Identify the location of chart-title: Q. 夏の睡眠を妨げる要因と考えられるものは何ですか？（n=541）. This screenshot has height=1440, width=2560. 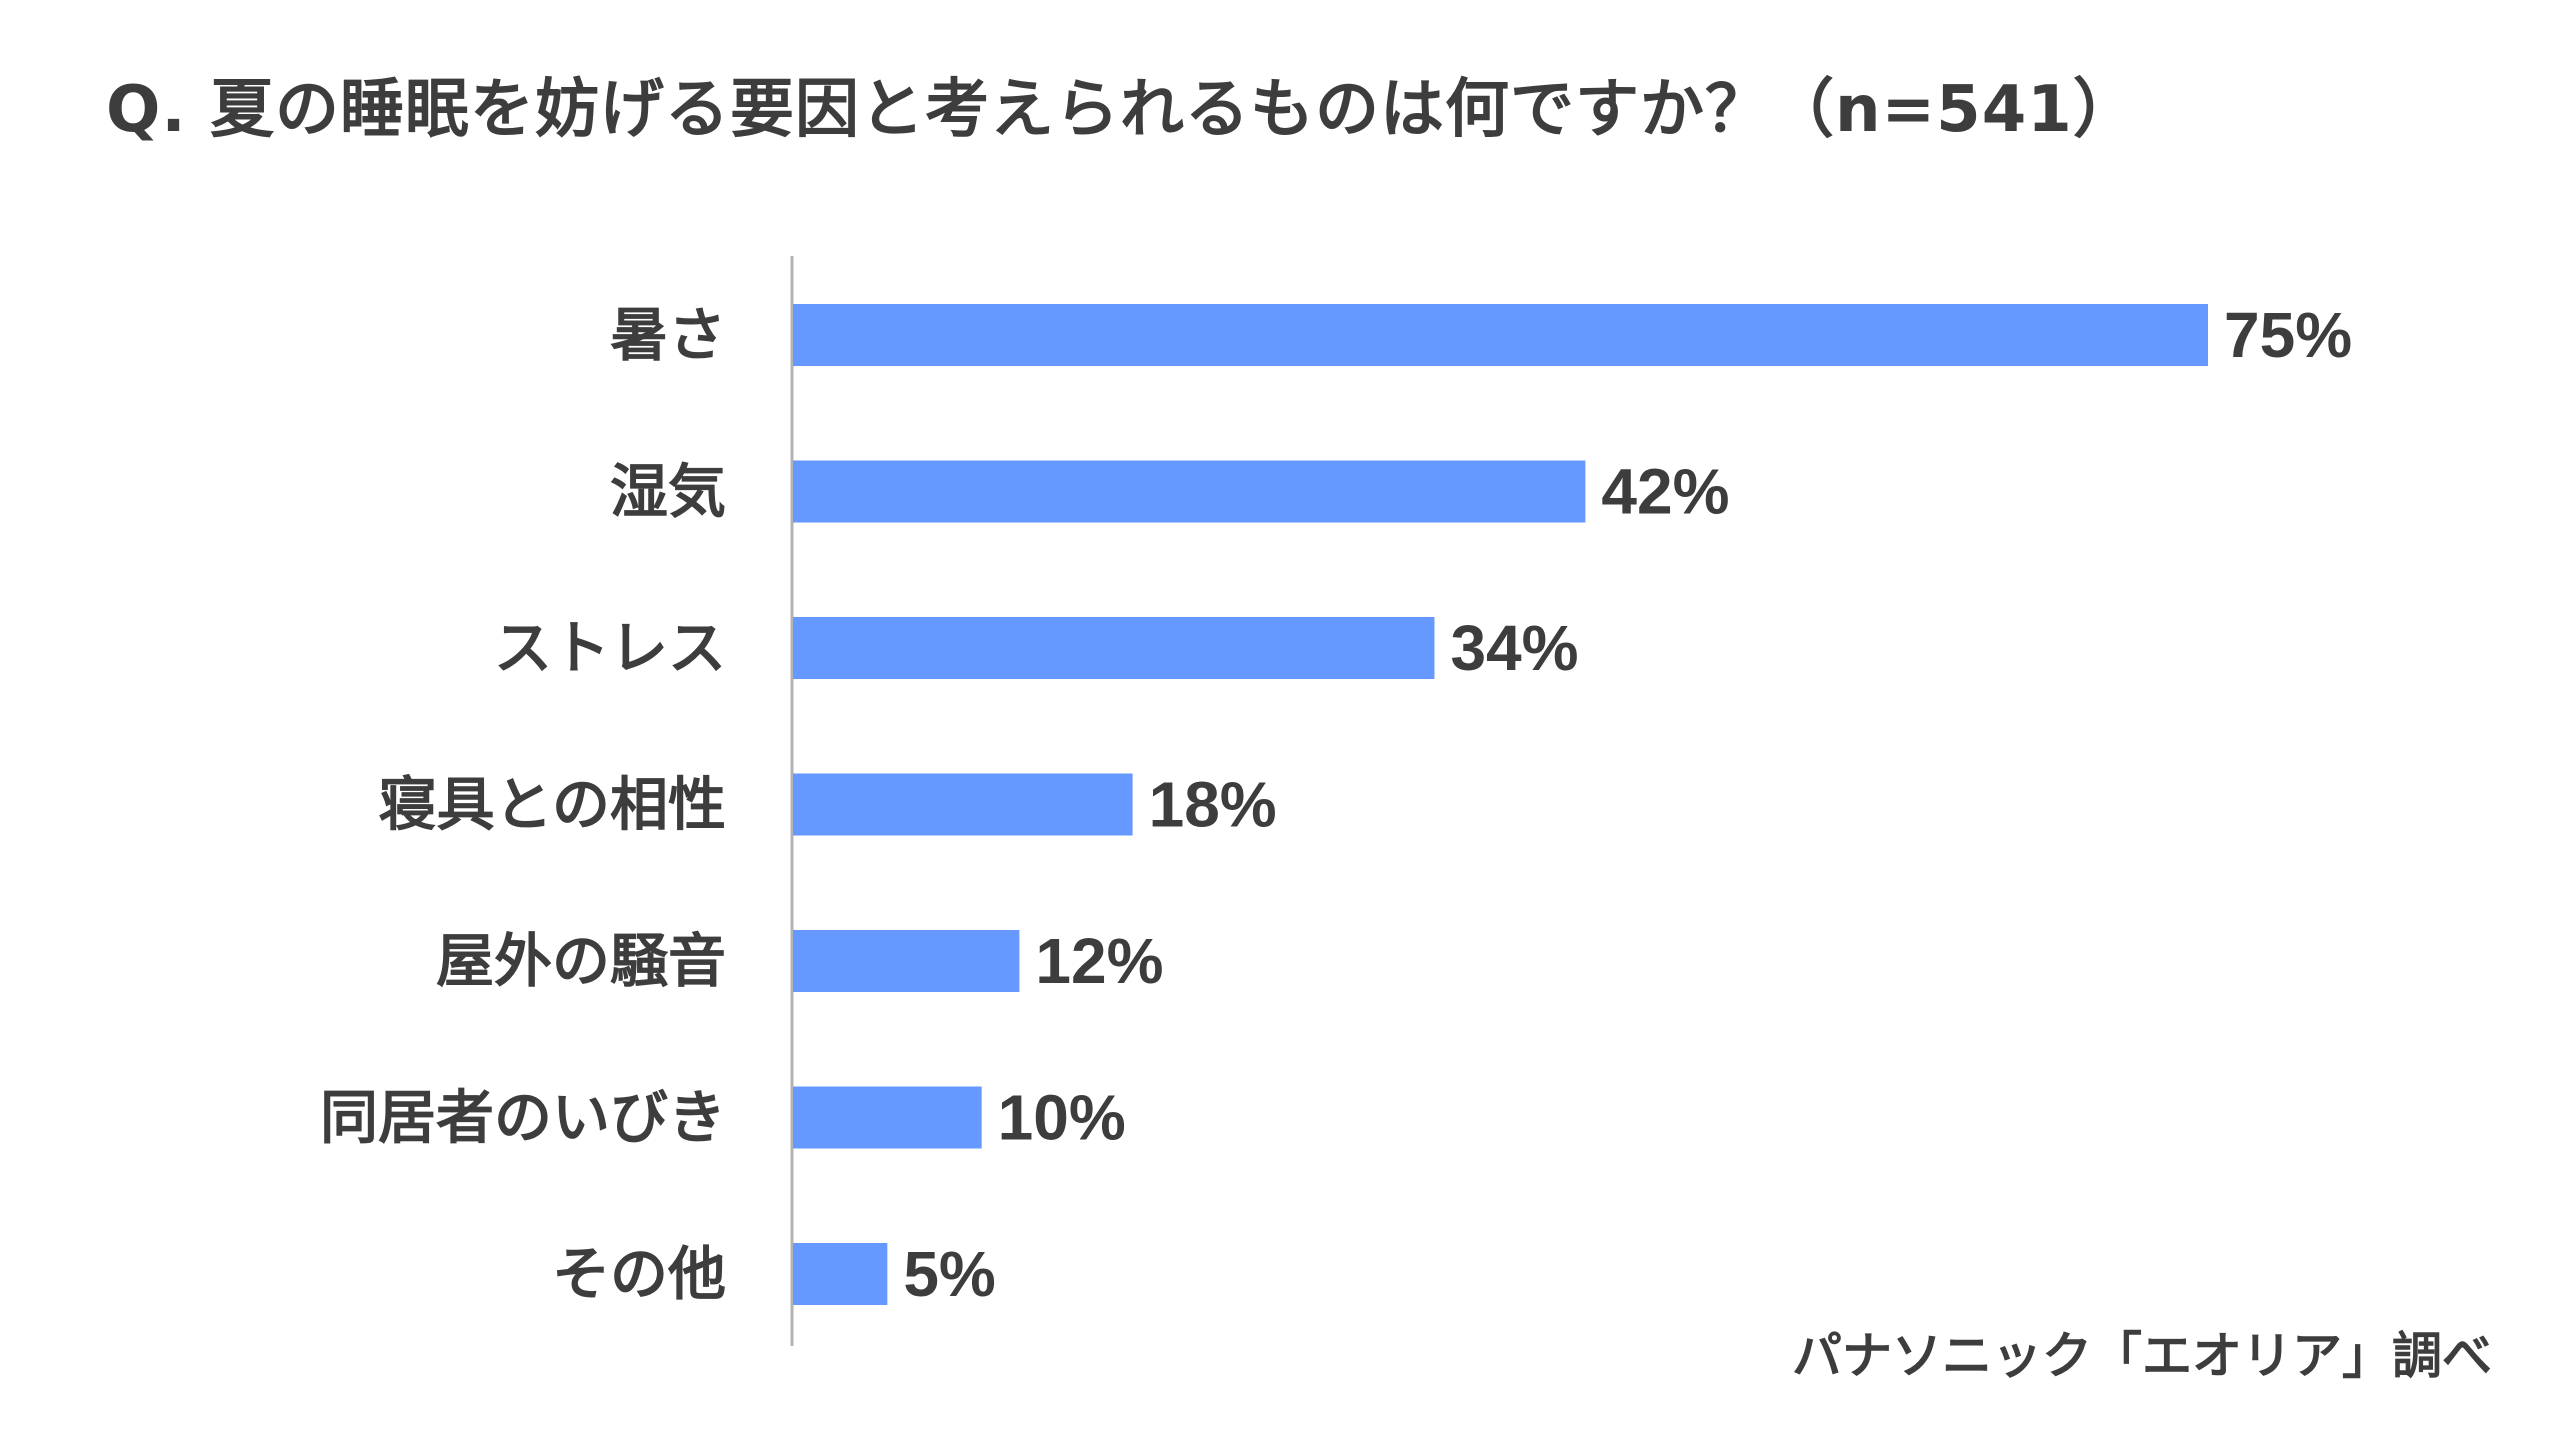
(1122, 110).